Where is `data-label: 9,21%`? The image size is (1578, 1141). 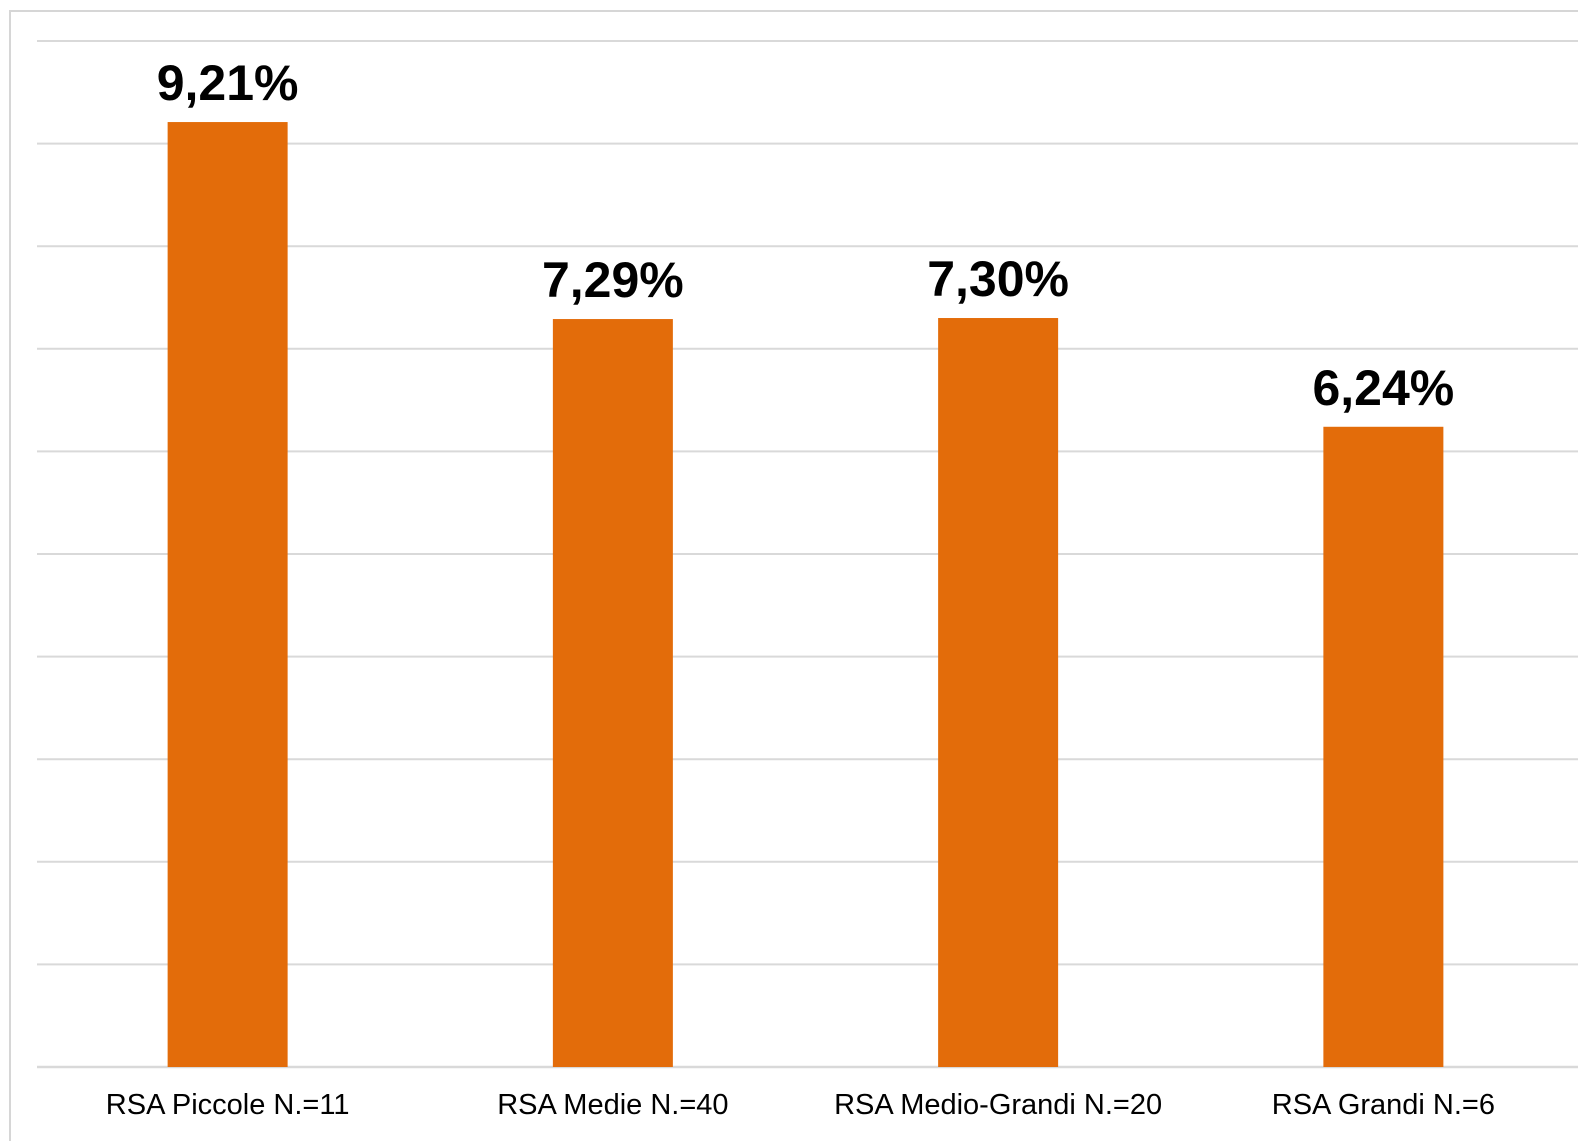 data-label: 9,21% is located at coordinates (228, 83).